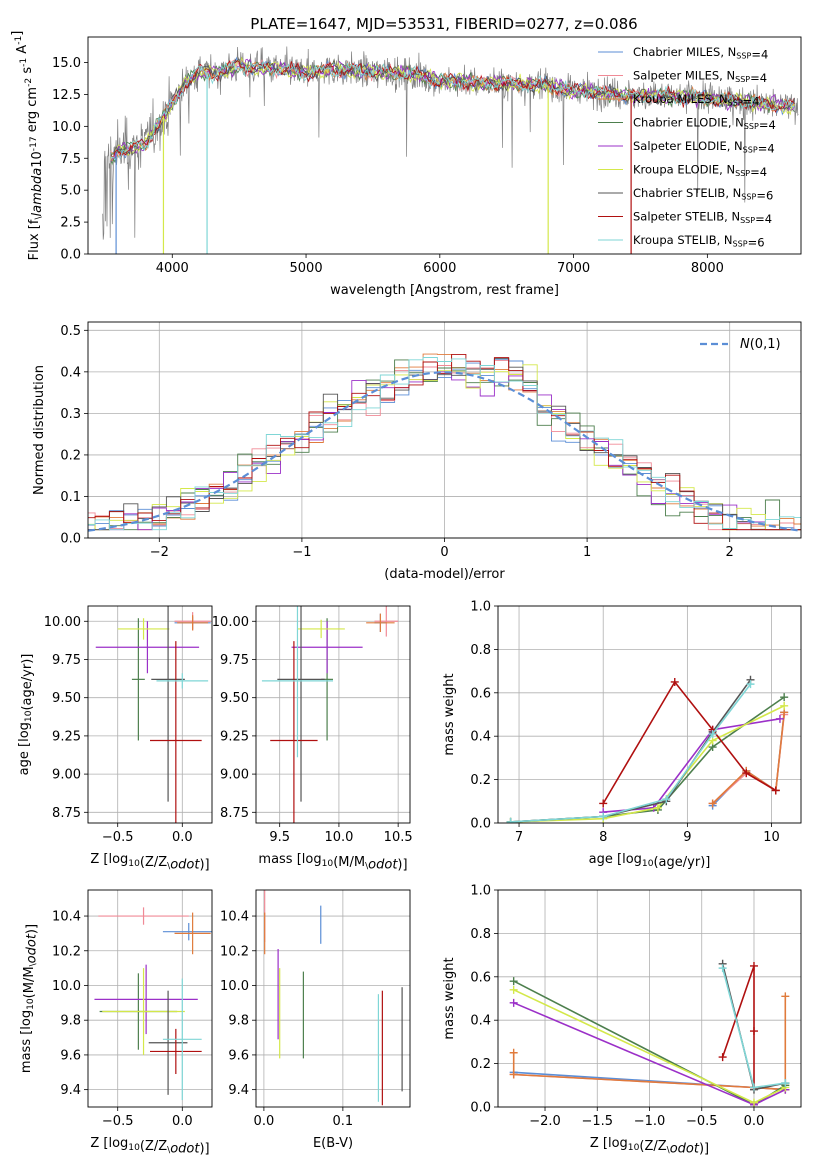 The width and height of the screenshot is (819, 1170). What do you see at coordinates (597, 1121) in the screenshot?
I see `x-tick-label: −1.5` at bounding box center [597, 1121].